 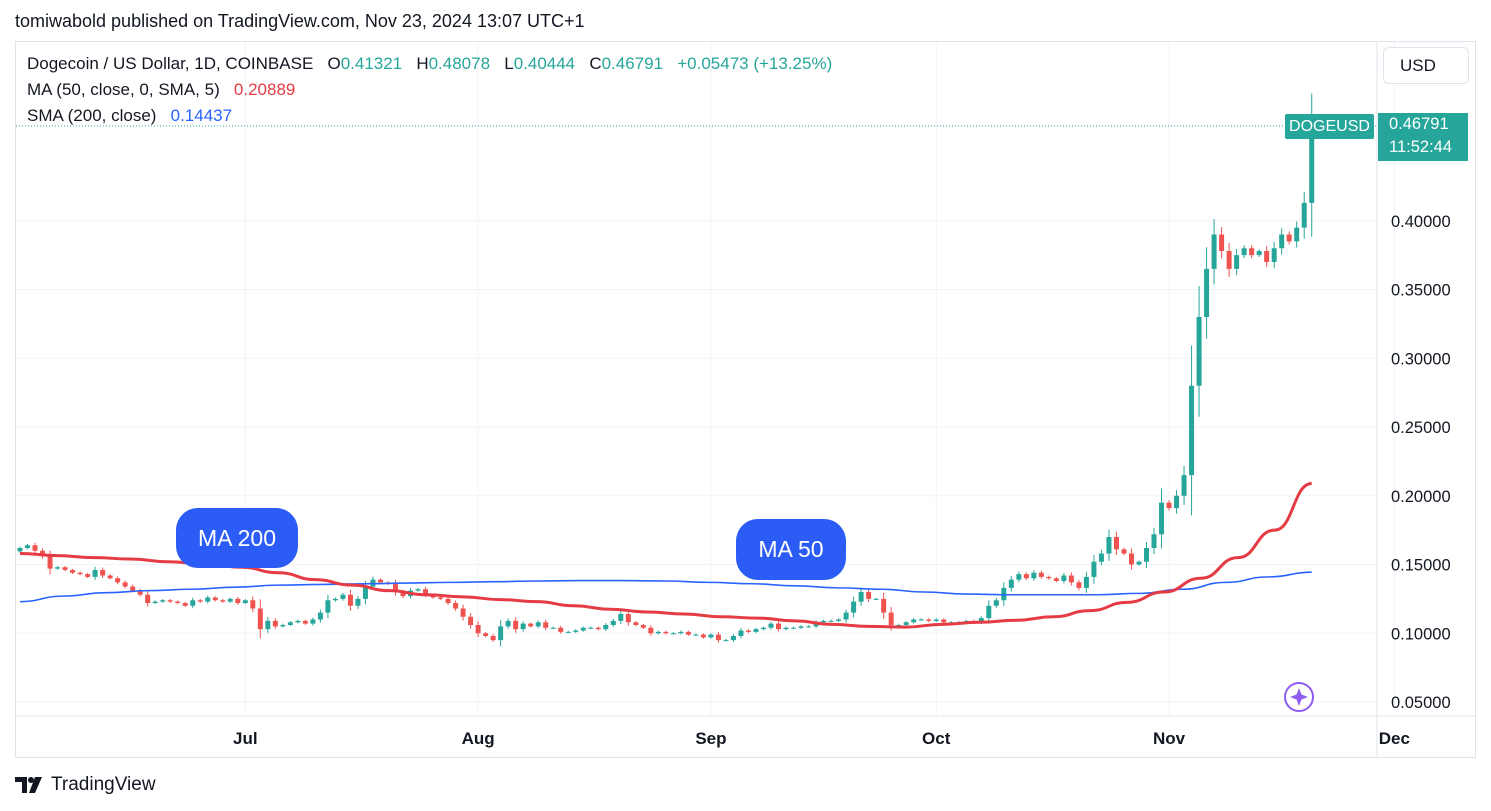 I want to click on ma50-value: 0.20889, so click(x=264, y=89).